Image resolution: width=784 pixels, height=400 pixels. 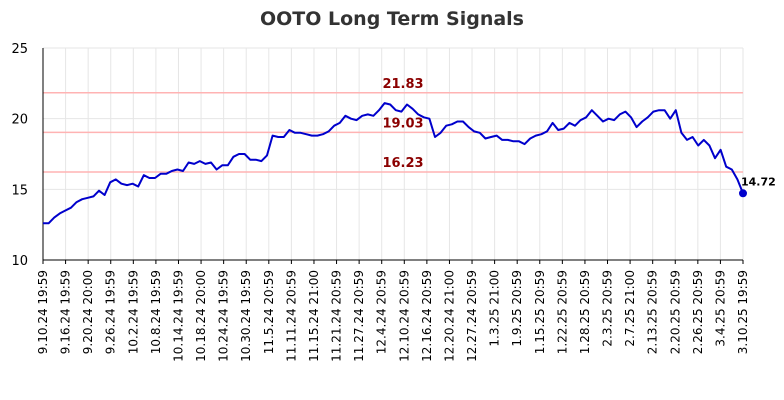 I want to click on last-point-marker, so click(x=743, y=193).